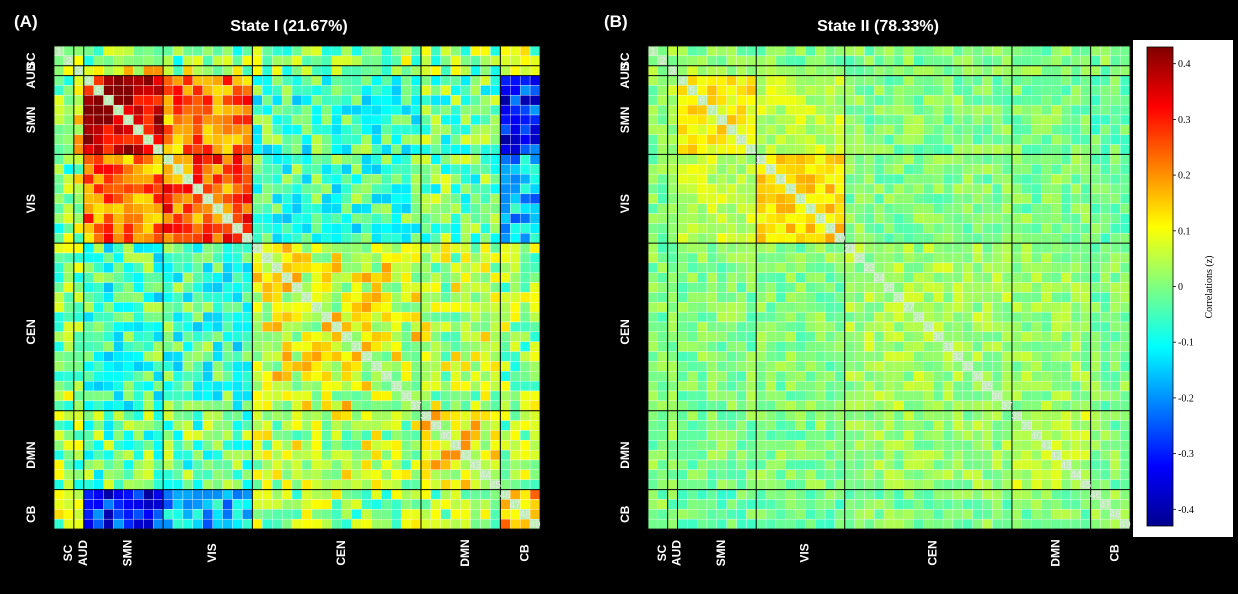 The image size is (1238, 594). Describe the element at coordinates (1186, 510) in the screenshot. I see `colorbar-tick-label: -0.4` at that location.